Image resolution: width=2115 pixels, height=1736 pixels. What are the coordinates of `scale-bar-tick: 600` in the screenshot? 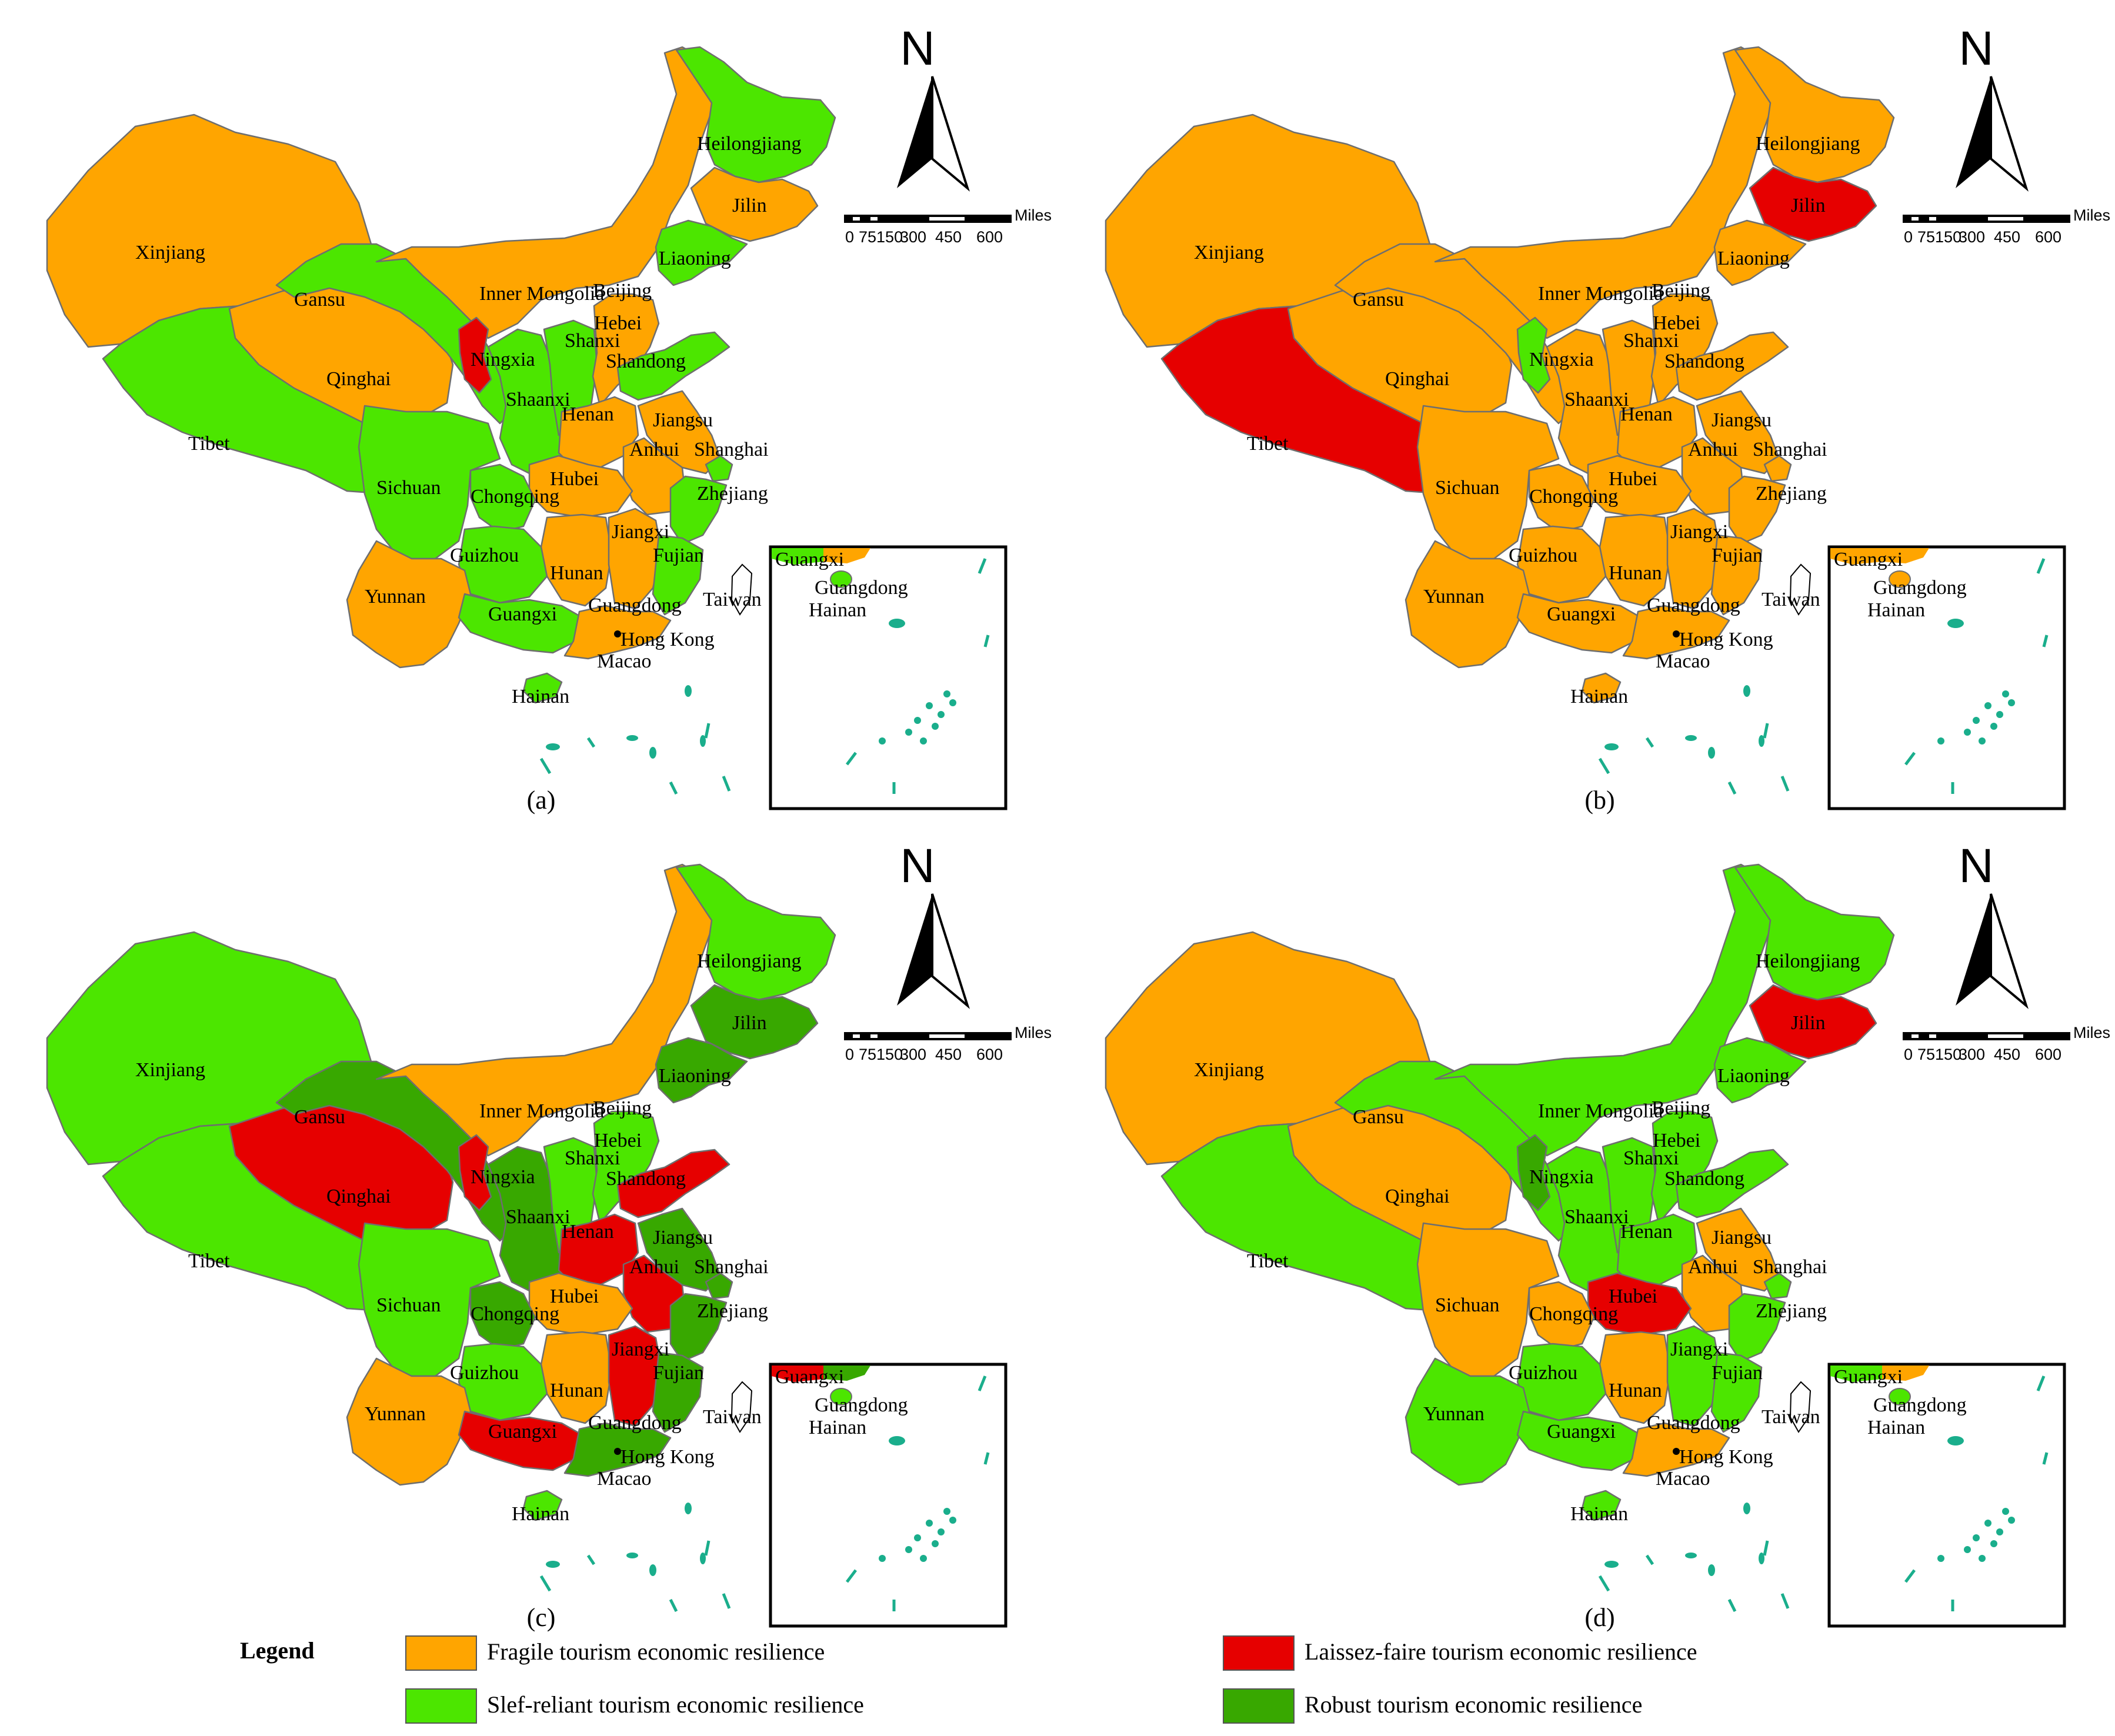 It's located at (989, 237).